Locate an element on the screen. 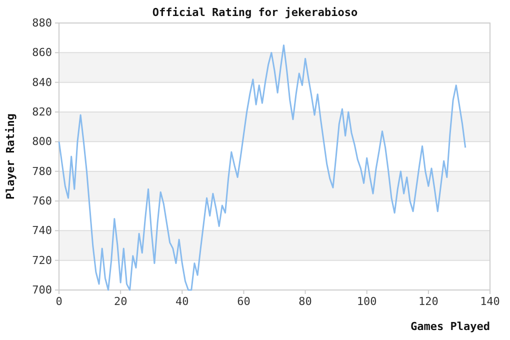 The image size is (510, 340). x-tick-label: 40 is located at coordinates (182, 301).